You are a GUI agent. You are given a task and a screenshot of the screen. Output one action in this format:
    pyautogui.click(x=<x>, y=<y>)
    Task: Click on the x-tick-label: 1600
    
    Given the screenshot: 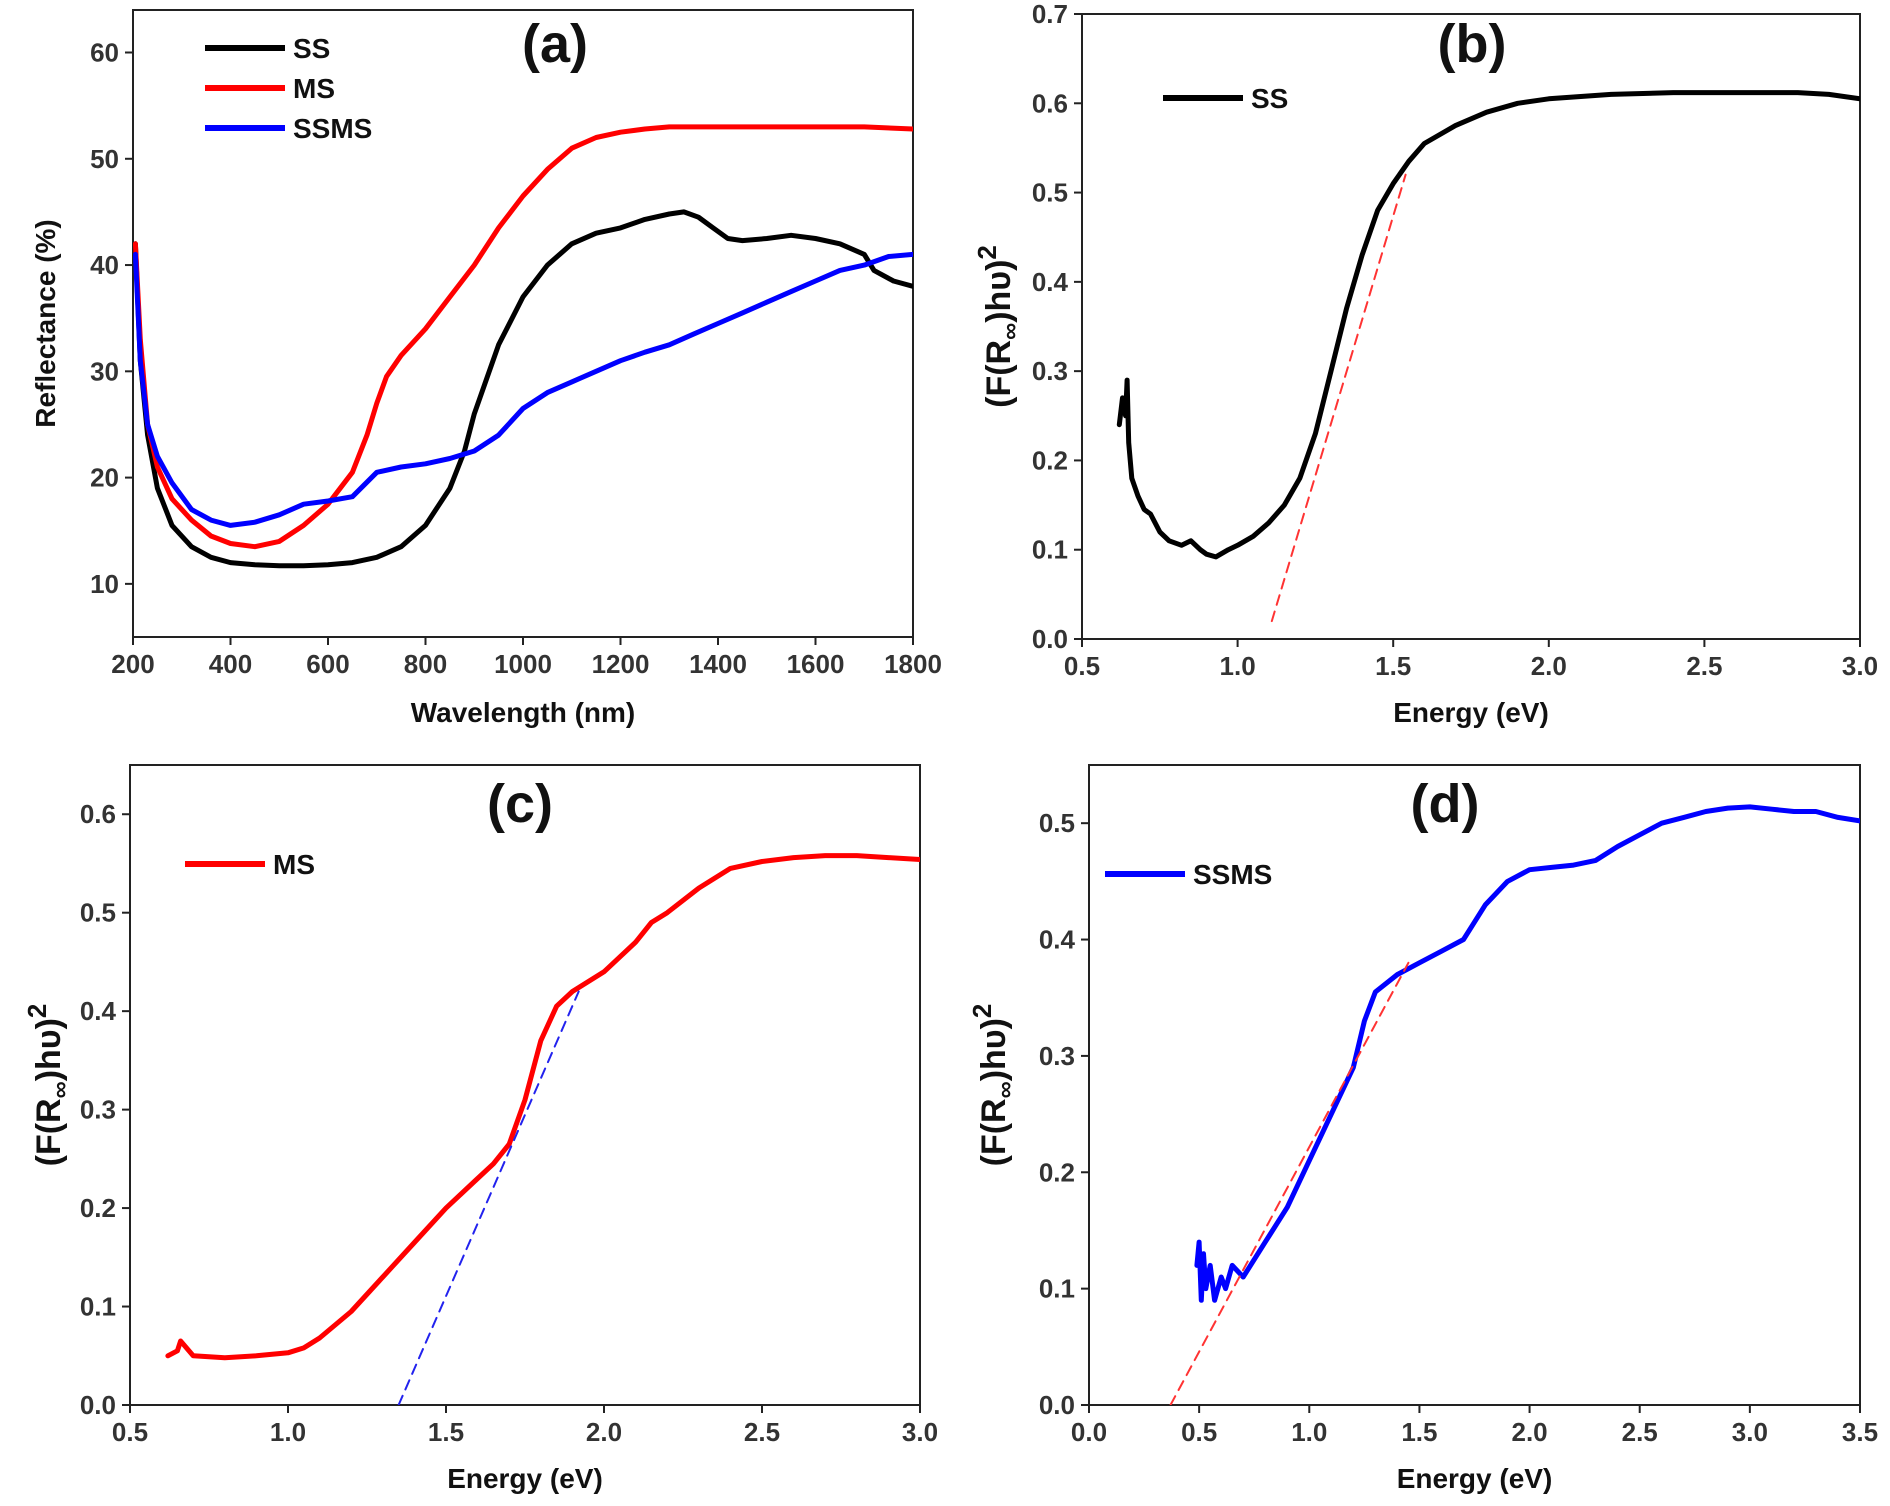 What is the action you would take?
    pyautogui.click(x=816, y=664)
    